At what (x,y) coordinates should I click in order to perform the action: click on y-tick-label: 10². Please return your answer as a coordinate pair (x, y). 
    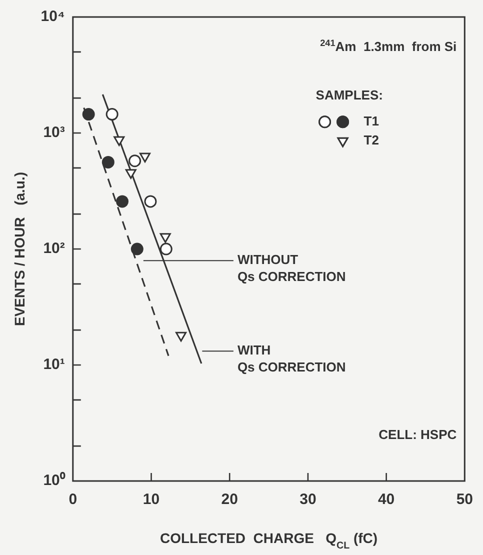
    Looking at the image, I should click on (54, 249).